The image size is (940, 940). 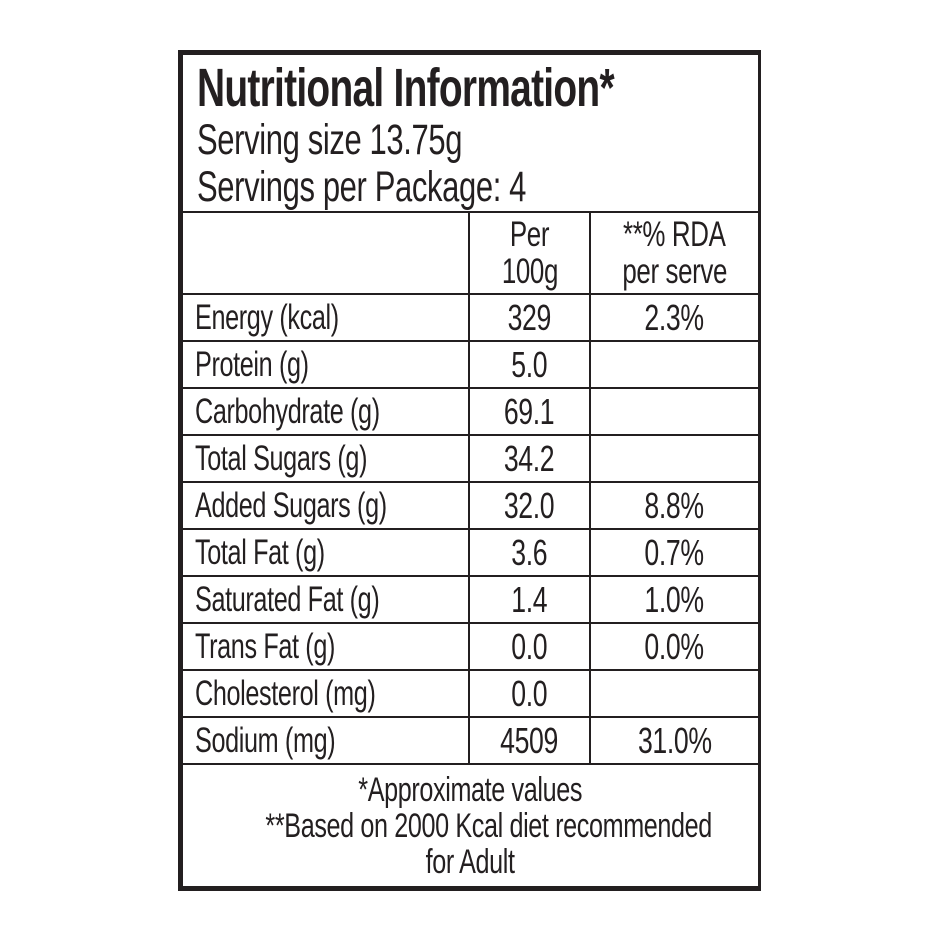 I want to click on row-per100g-value: 3.6, so click(x=529, y=552).